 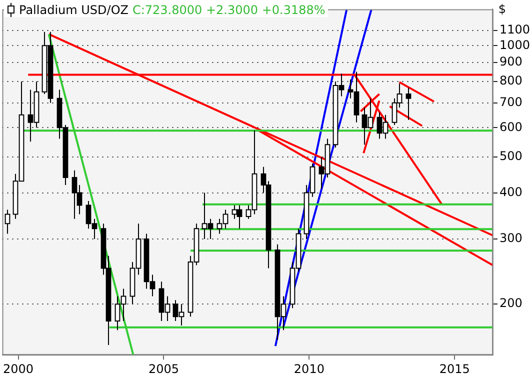 What do you see at coordinates (229, 10) in the screenshot?
I see `chart-subtitle: C:723.8000 +2.3000 +0.3188%` at bounding box center [229, 10].